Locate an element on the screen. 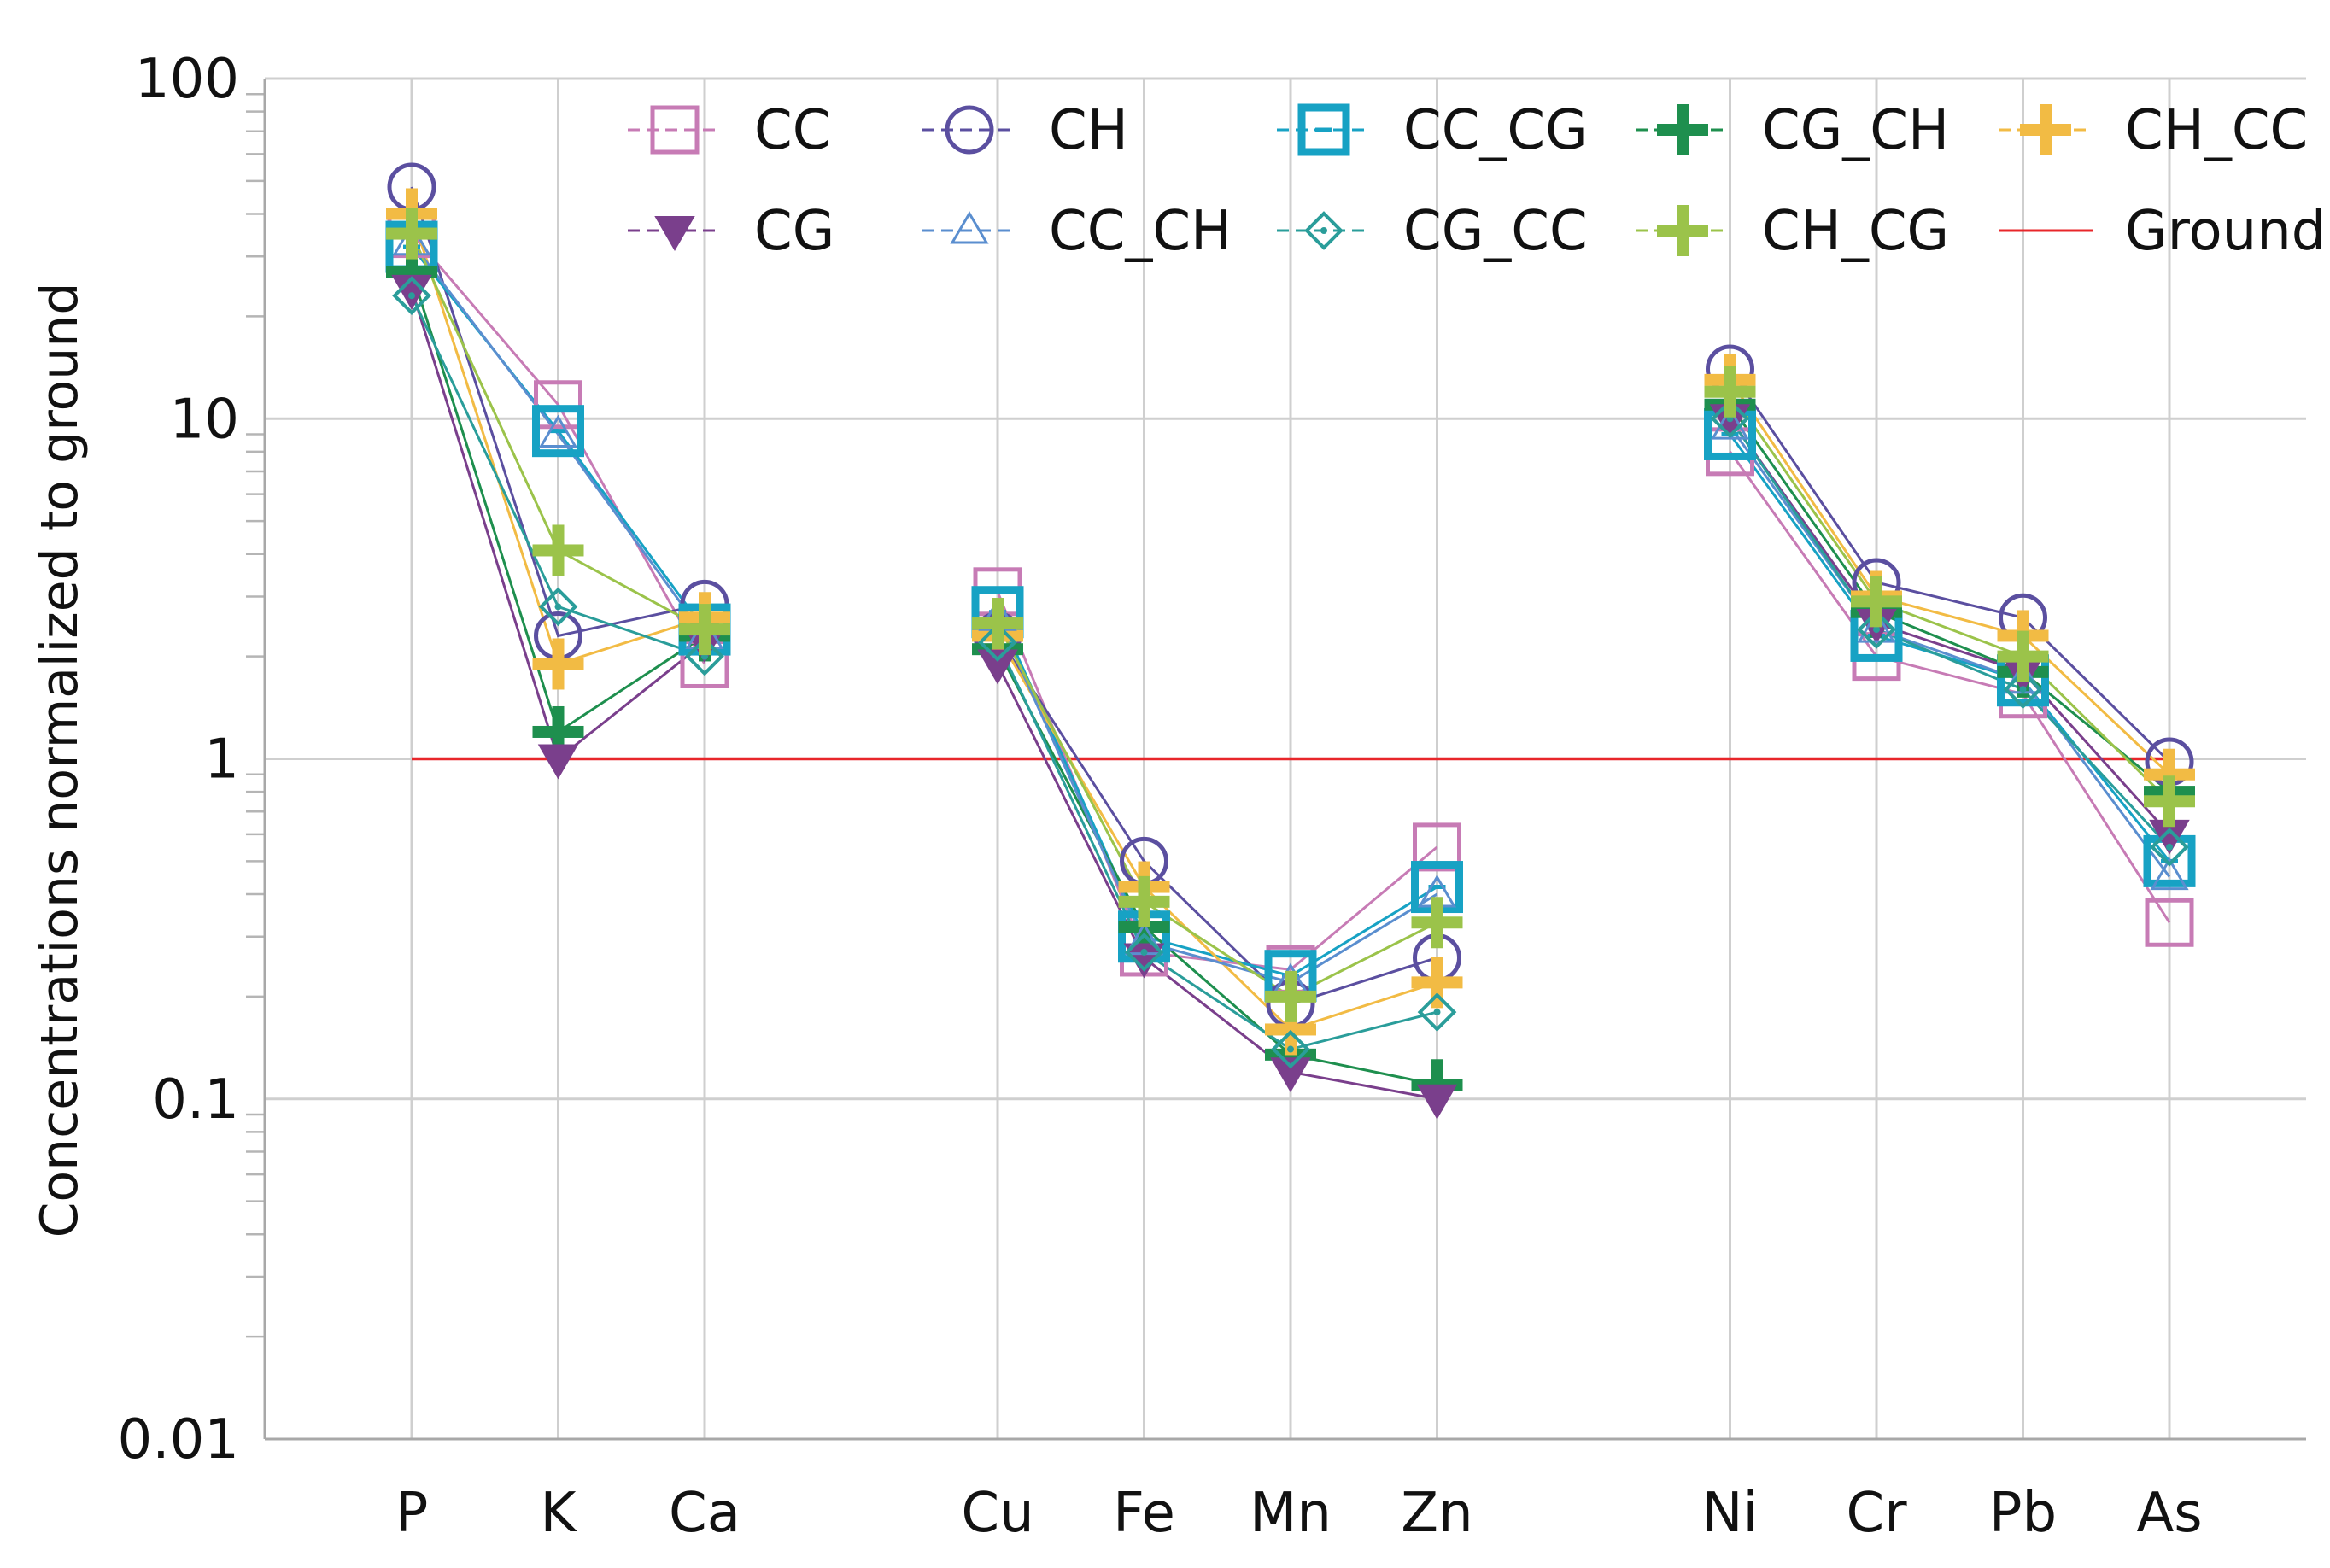 This screenshot has width=2330, height=1568. legend-item-cg_cc: CG_CC is located at coordinates (1433, 231).